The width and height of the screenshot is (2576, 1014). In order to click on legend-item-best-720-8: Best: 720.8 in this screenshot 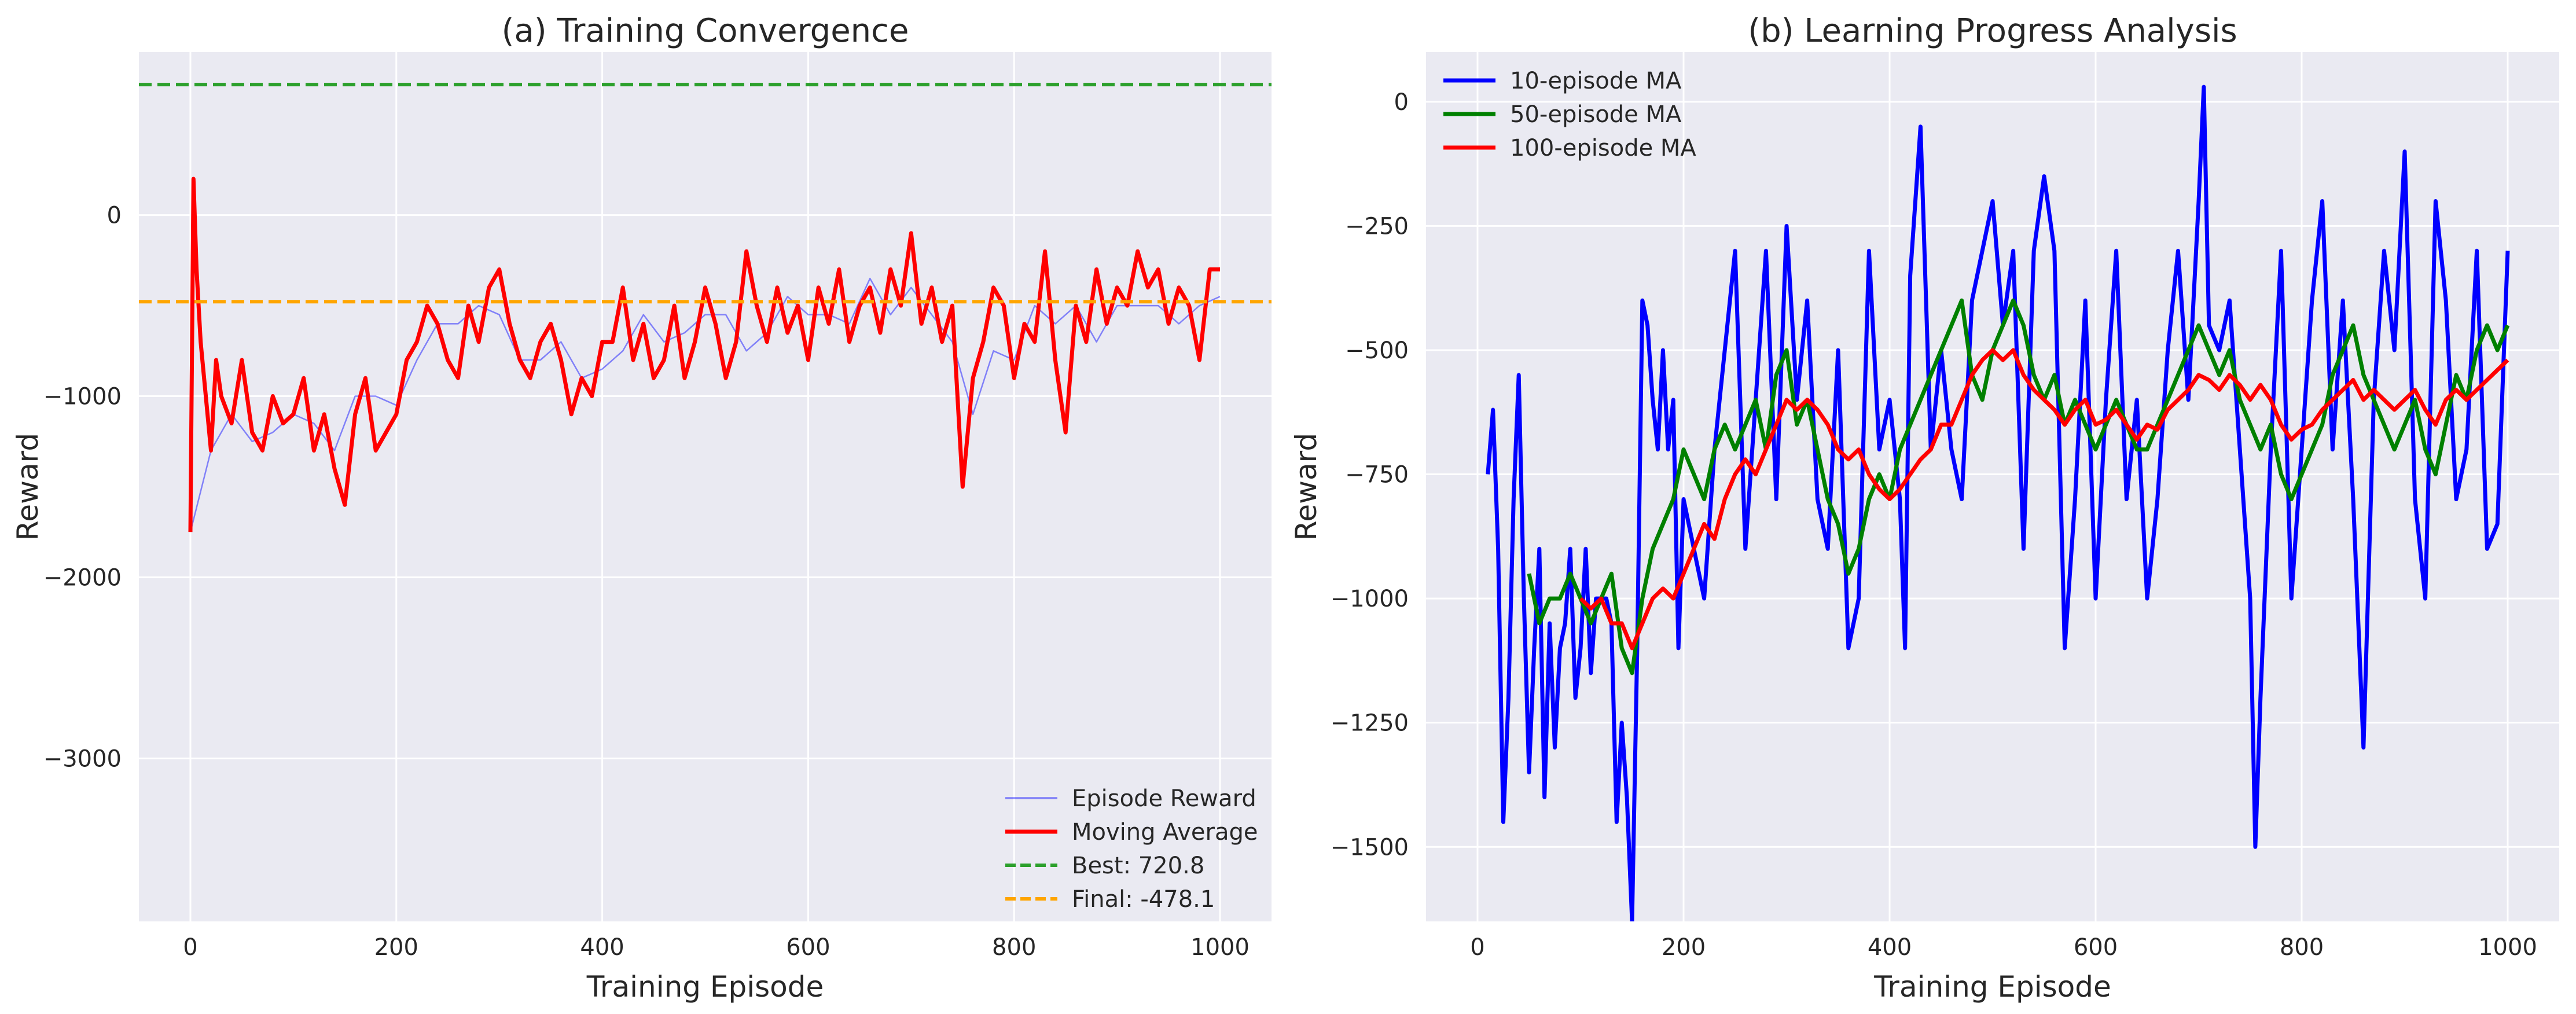, I will do `click(1104, 866)`.